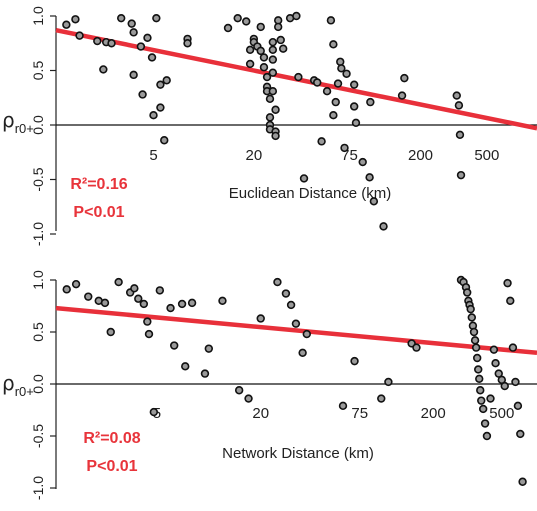  What do you see at coordinates (254, 155) in the screenshot?
I see `top-x-tick-label: 20` at bounding box center [254, 155].